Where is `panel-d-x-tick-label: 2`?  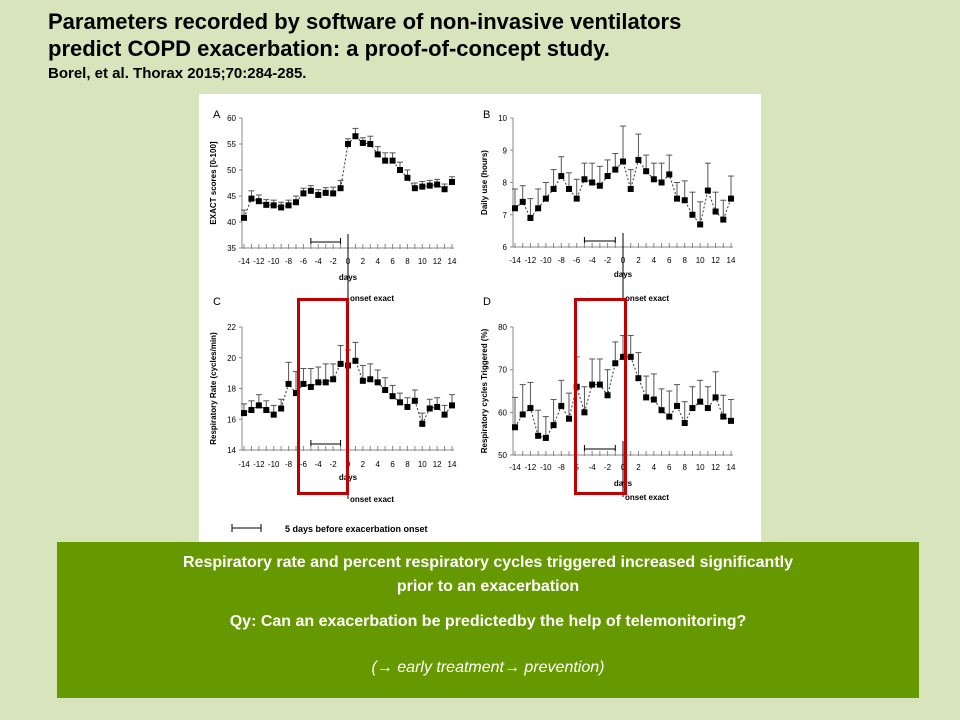 panel-d-x-tick-label: 2 is located at coordinates (638, 467).